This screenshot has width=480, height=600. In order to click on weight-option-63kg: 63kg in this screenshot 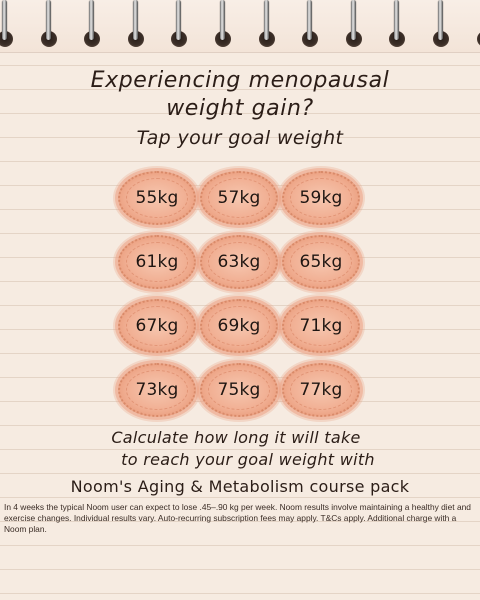, I will do `click(239, 262)`.